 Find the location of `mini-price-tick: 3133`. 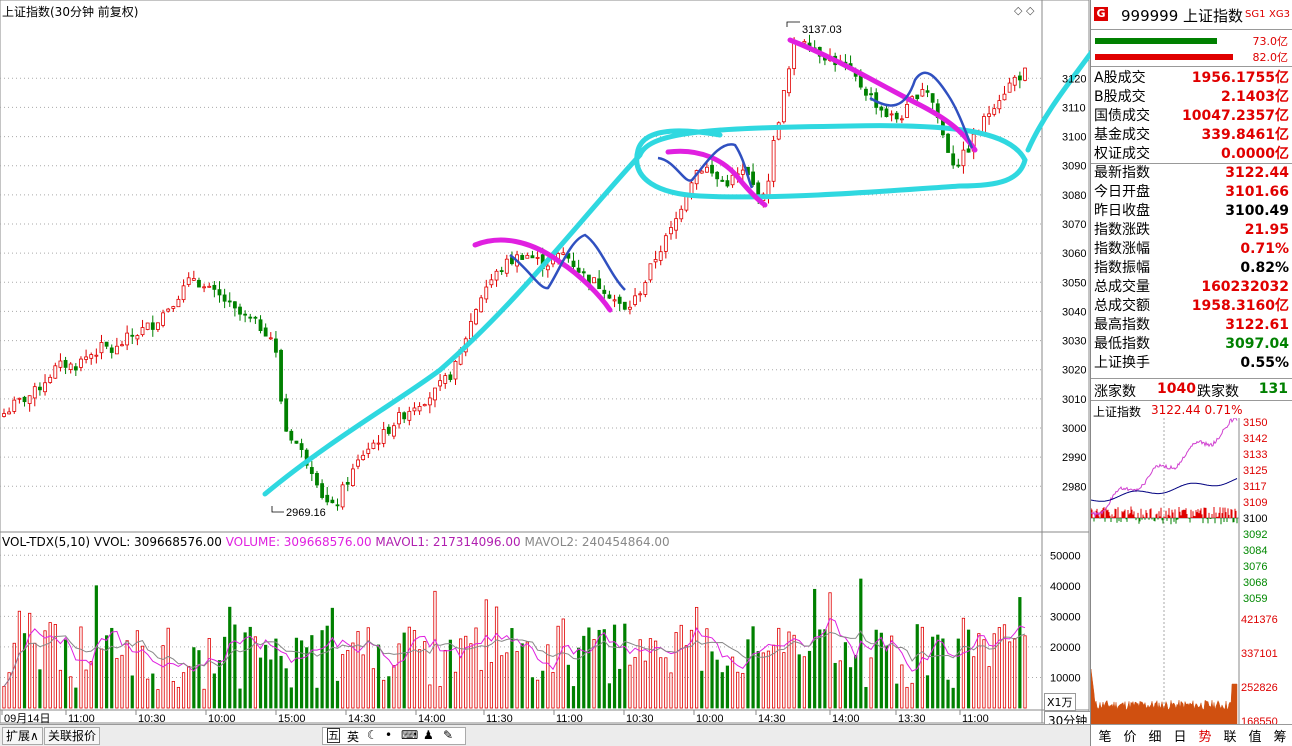

mini-price-tick: 3133 is located at coordinates (1255, 455).